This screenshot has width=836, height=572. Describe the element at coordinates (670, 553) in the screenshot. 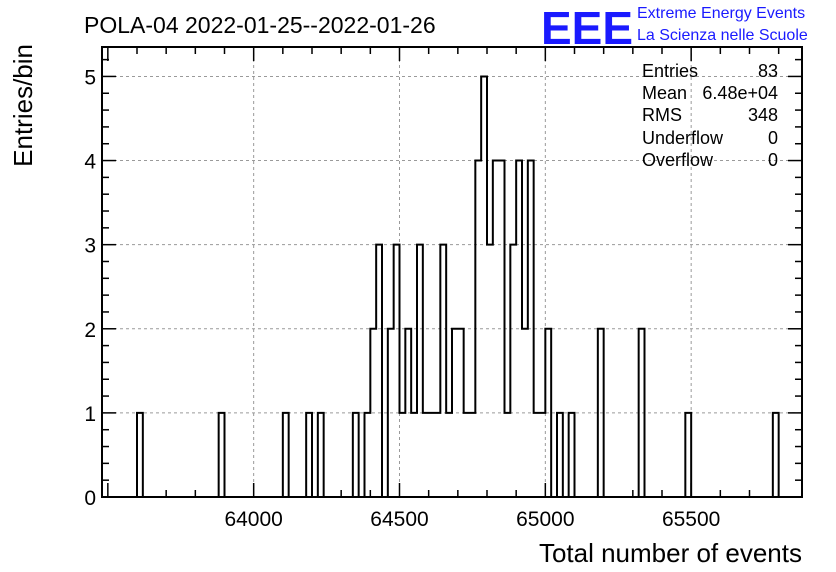

I see `x-axis-label: Total number of events` at that location.